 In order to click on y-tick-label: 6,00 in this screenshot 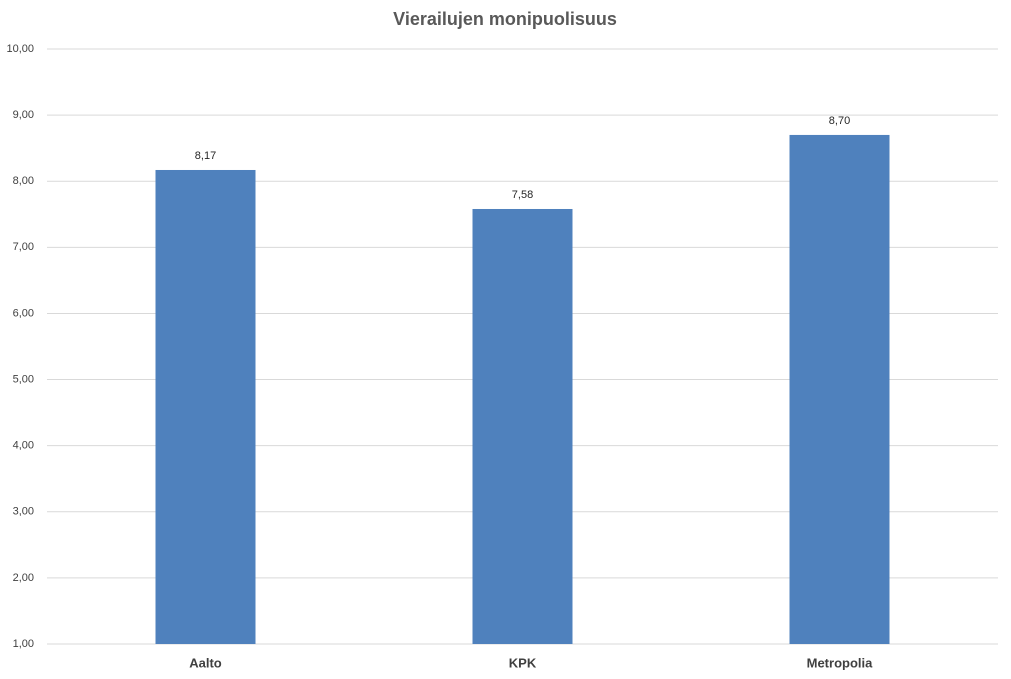, I will do `click(23, 313)`.